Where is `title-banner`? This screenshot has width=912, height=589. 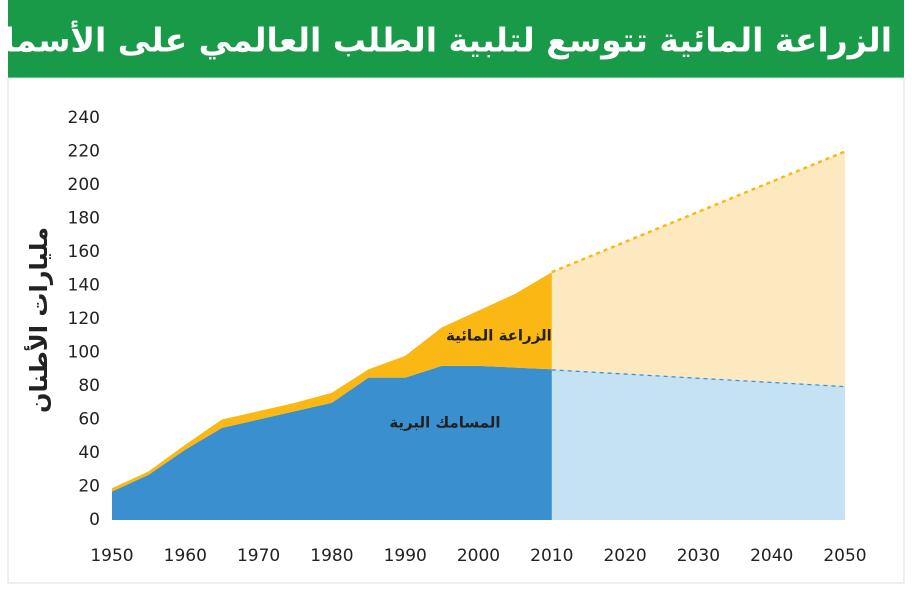
title-banner is located at coordinates (456, 39).